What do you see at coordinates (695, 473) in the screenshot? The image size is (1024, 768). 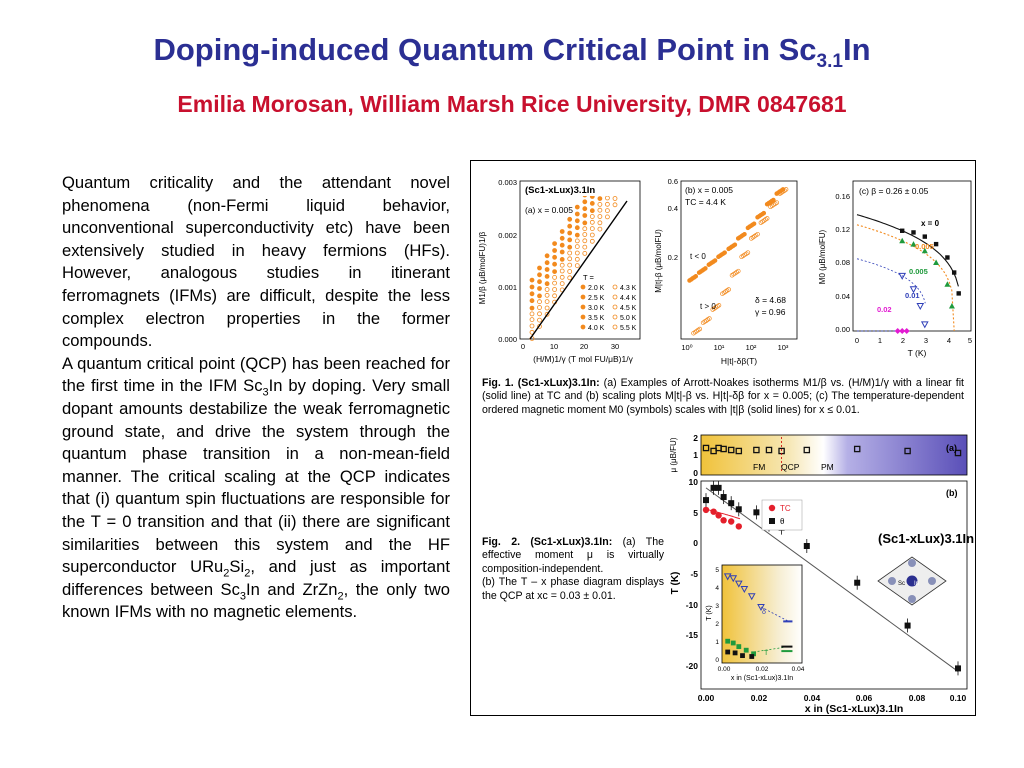 I see `y-tick: 0` at bounding box center [695, 473].